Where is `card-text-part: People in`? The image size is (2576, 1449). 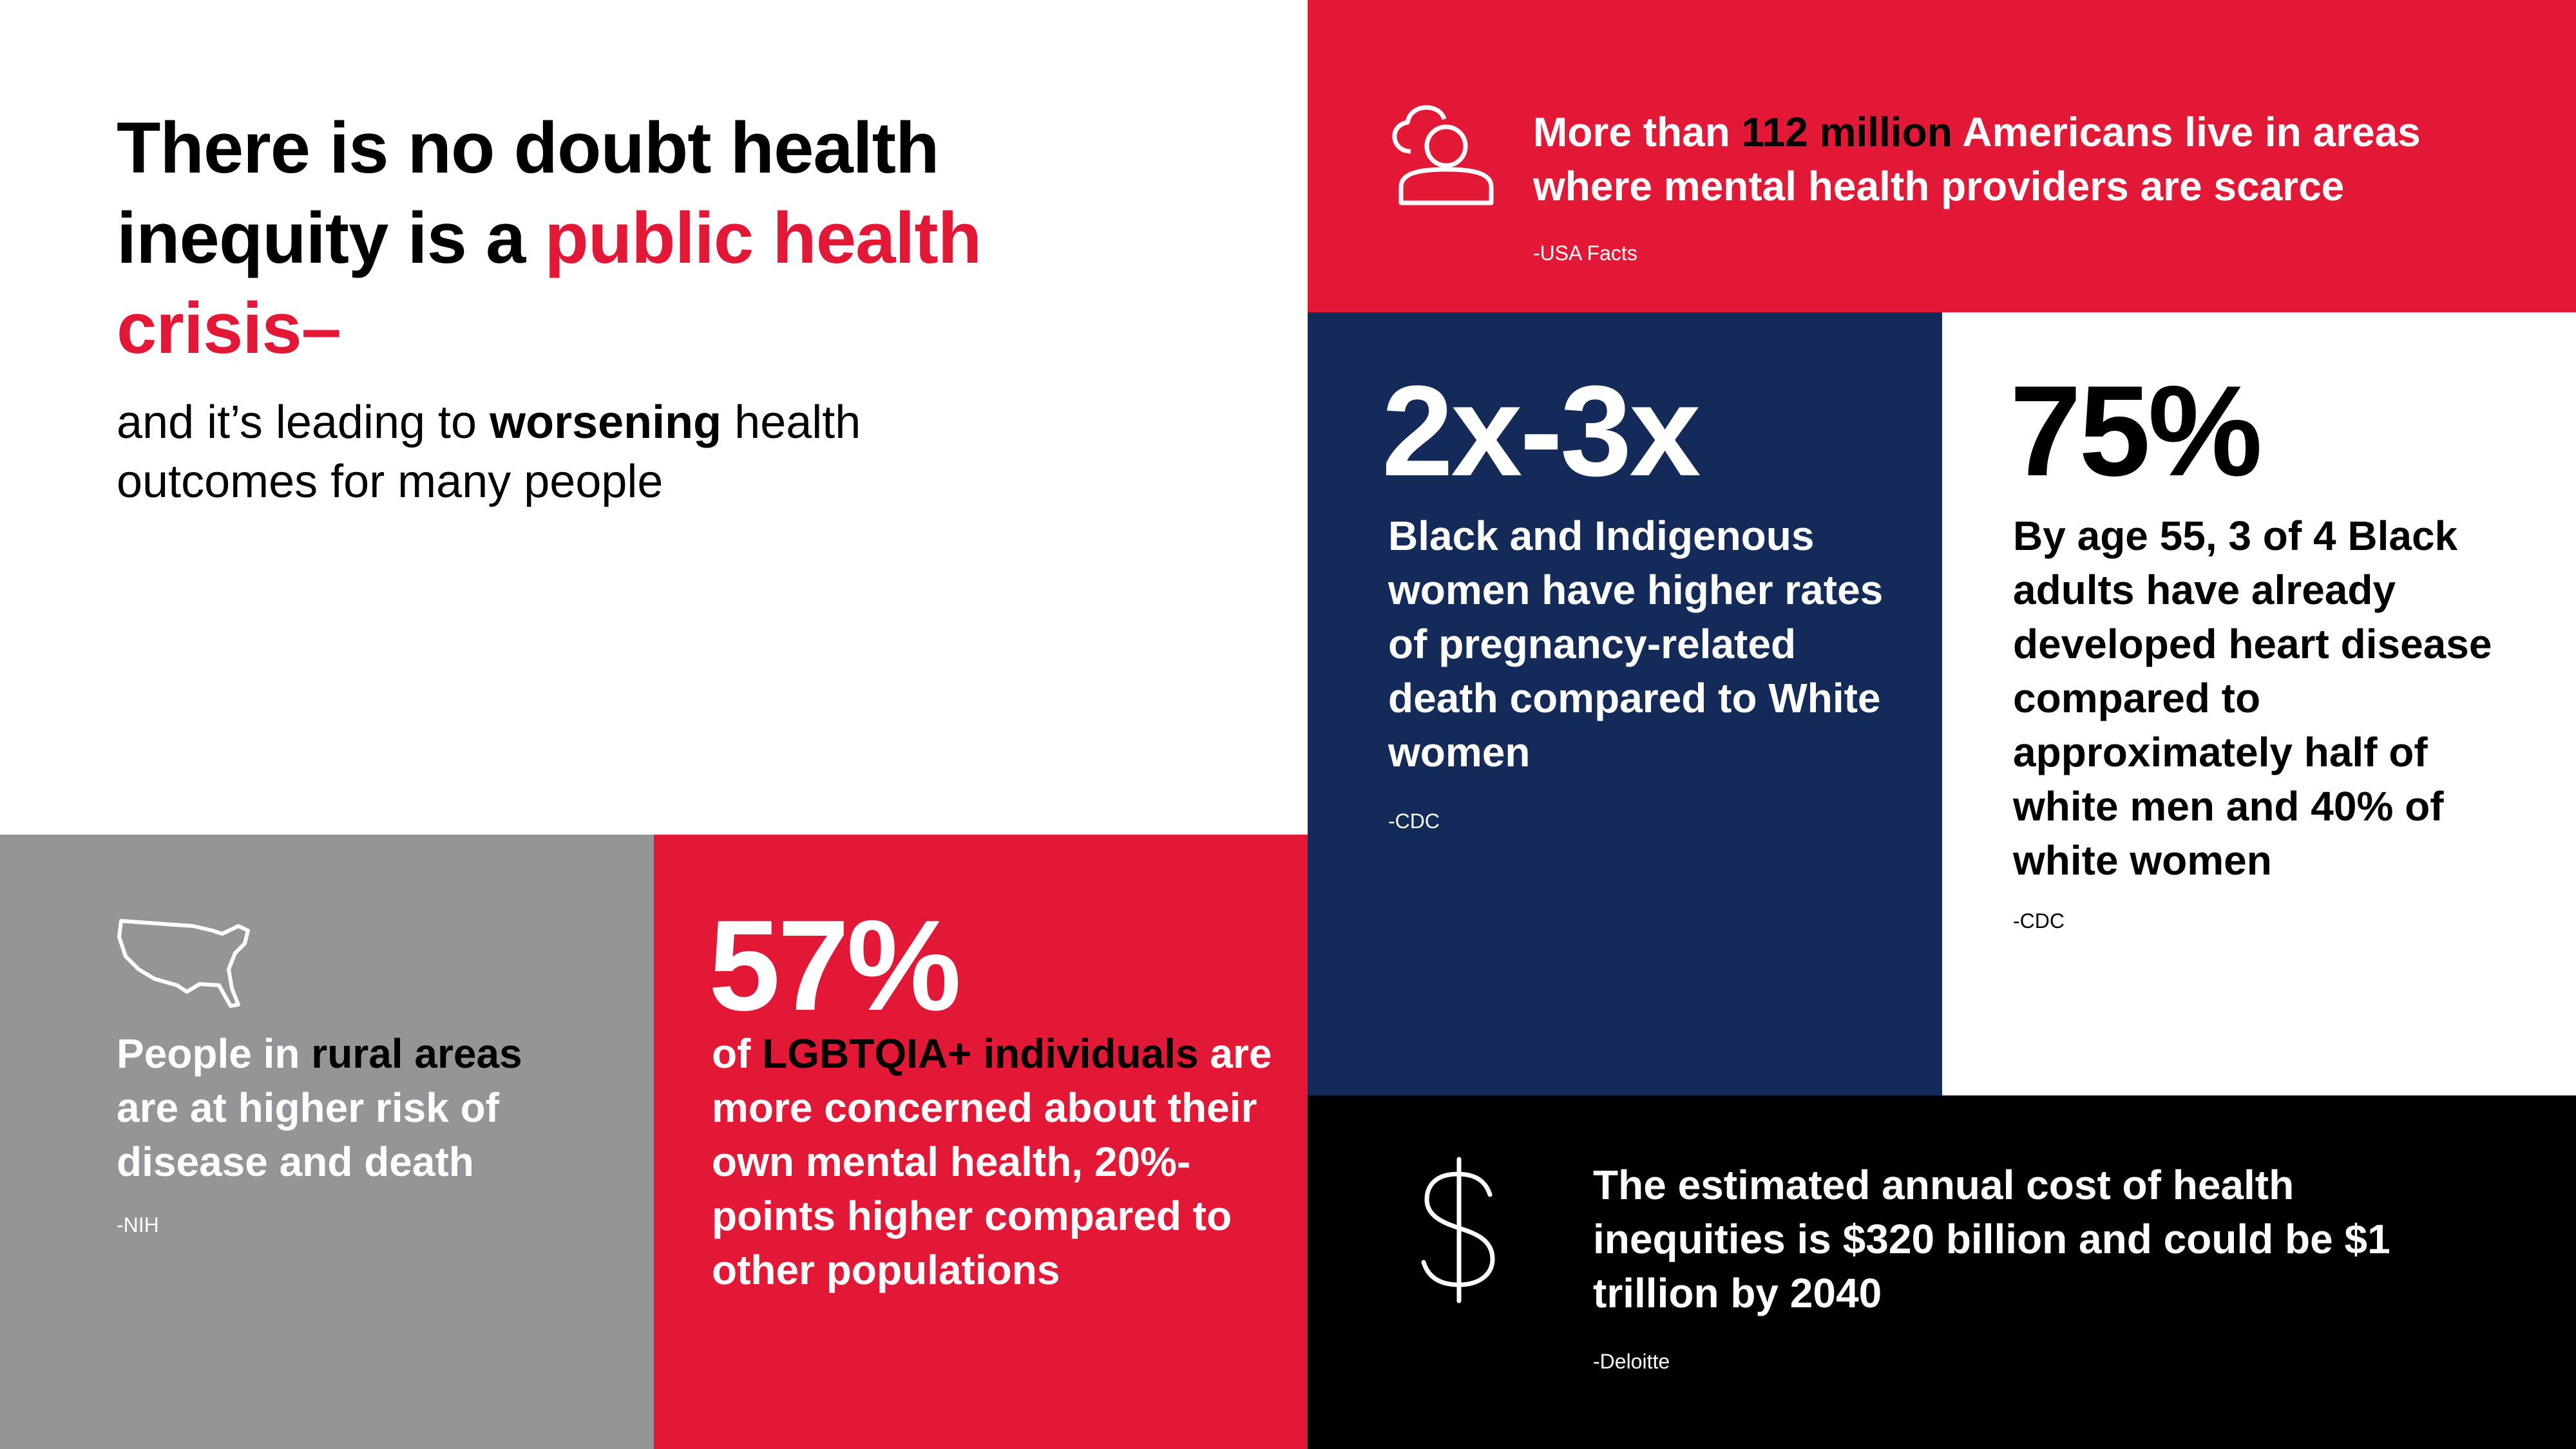
card-text-part: People in is located at coordinates (214, 1053).